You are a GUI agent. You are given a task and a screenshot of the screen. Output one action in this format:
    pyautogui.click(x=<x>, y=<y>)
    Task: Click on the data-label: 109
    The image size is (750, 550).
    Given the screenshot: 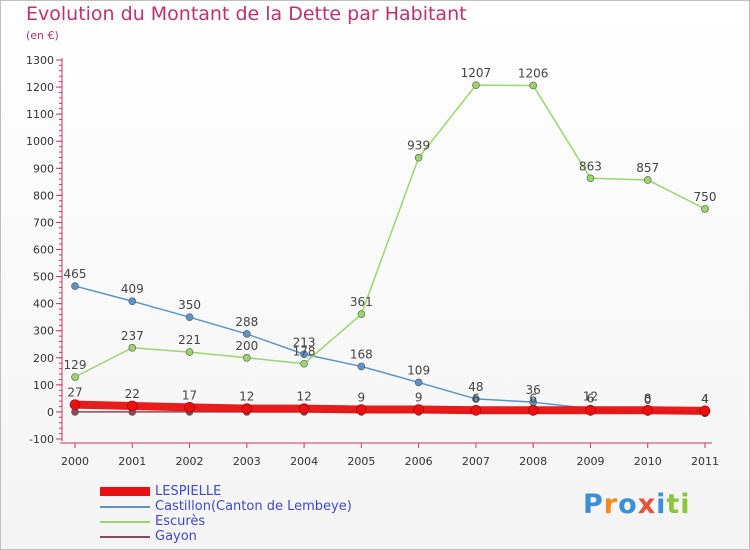 What is the action you would take?
    pyautogui.click(x=418, y=370)
    